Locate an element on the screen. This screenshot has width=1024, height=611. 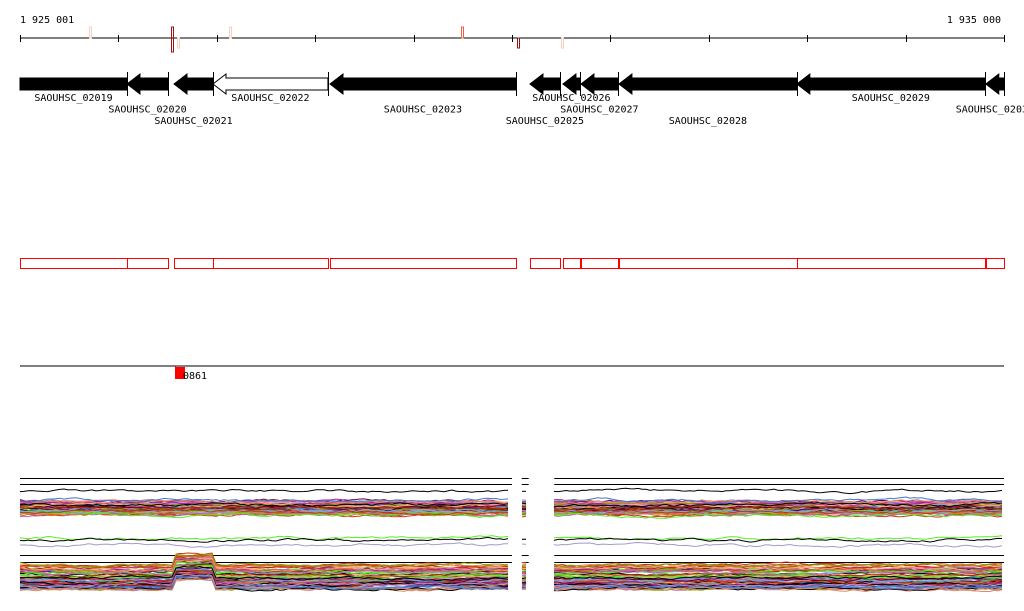
gene-saouhsc_02029: SAOUHSC_02029 is located at coordinates (891, 88).